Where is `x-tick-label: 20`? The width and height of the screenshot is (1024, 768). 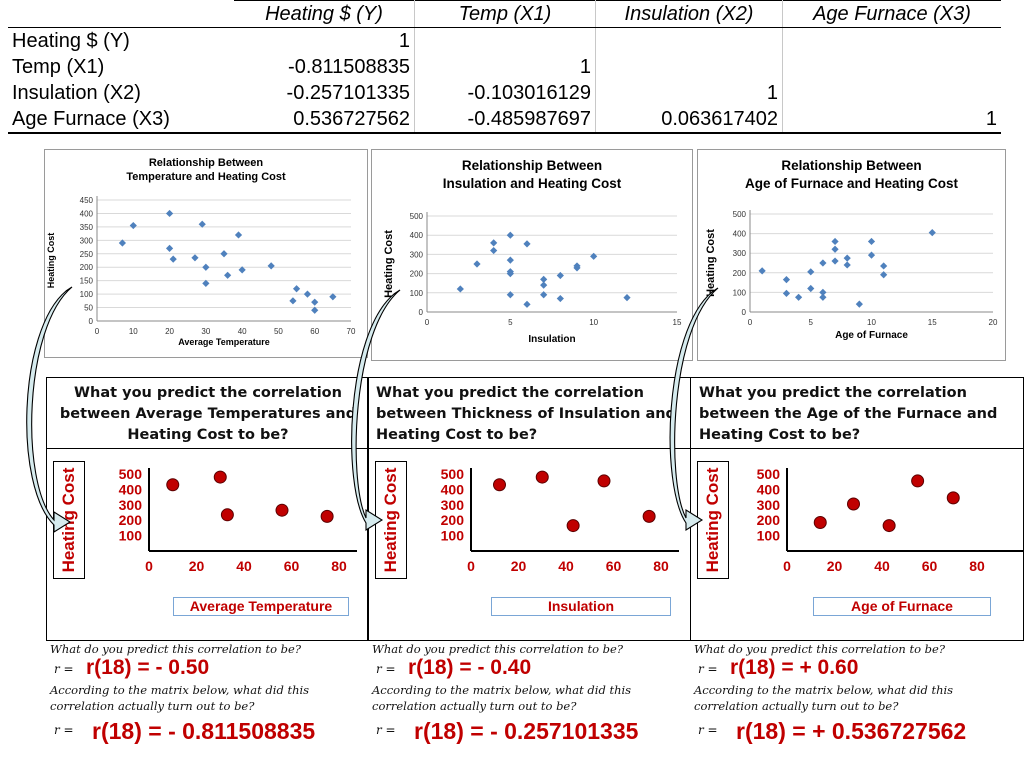
x-tick-label: 20 is located at coordinates (169, 331).